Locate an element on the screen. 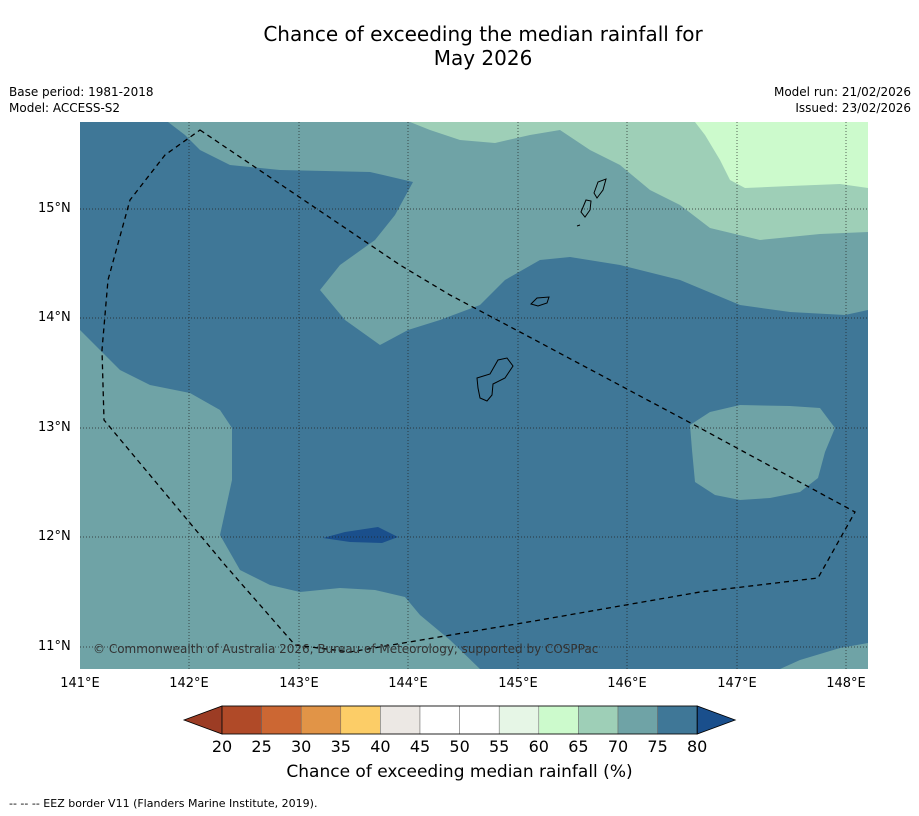  lon-label-147e: 147°E is located at coordinates (737, 683).